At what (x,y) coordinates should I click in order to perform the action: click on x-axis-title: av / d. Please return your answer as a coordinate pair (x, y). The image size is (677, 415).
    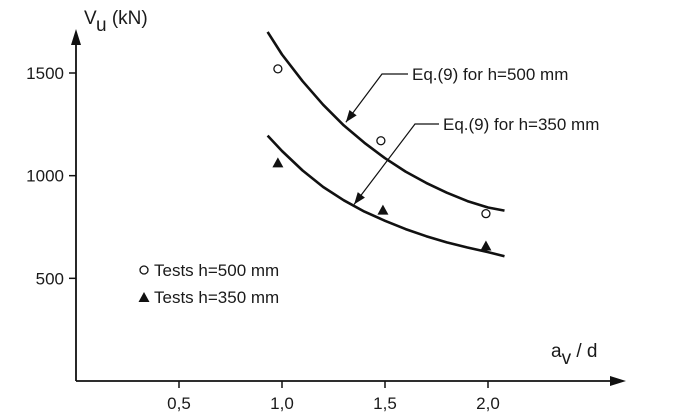
    Looking at the image, I should click on (574, 355).